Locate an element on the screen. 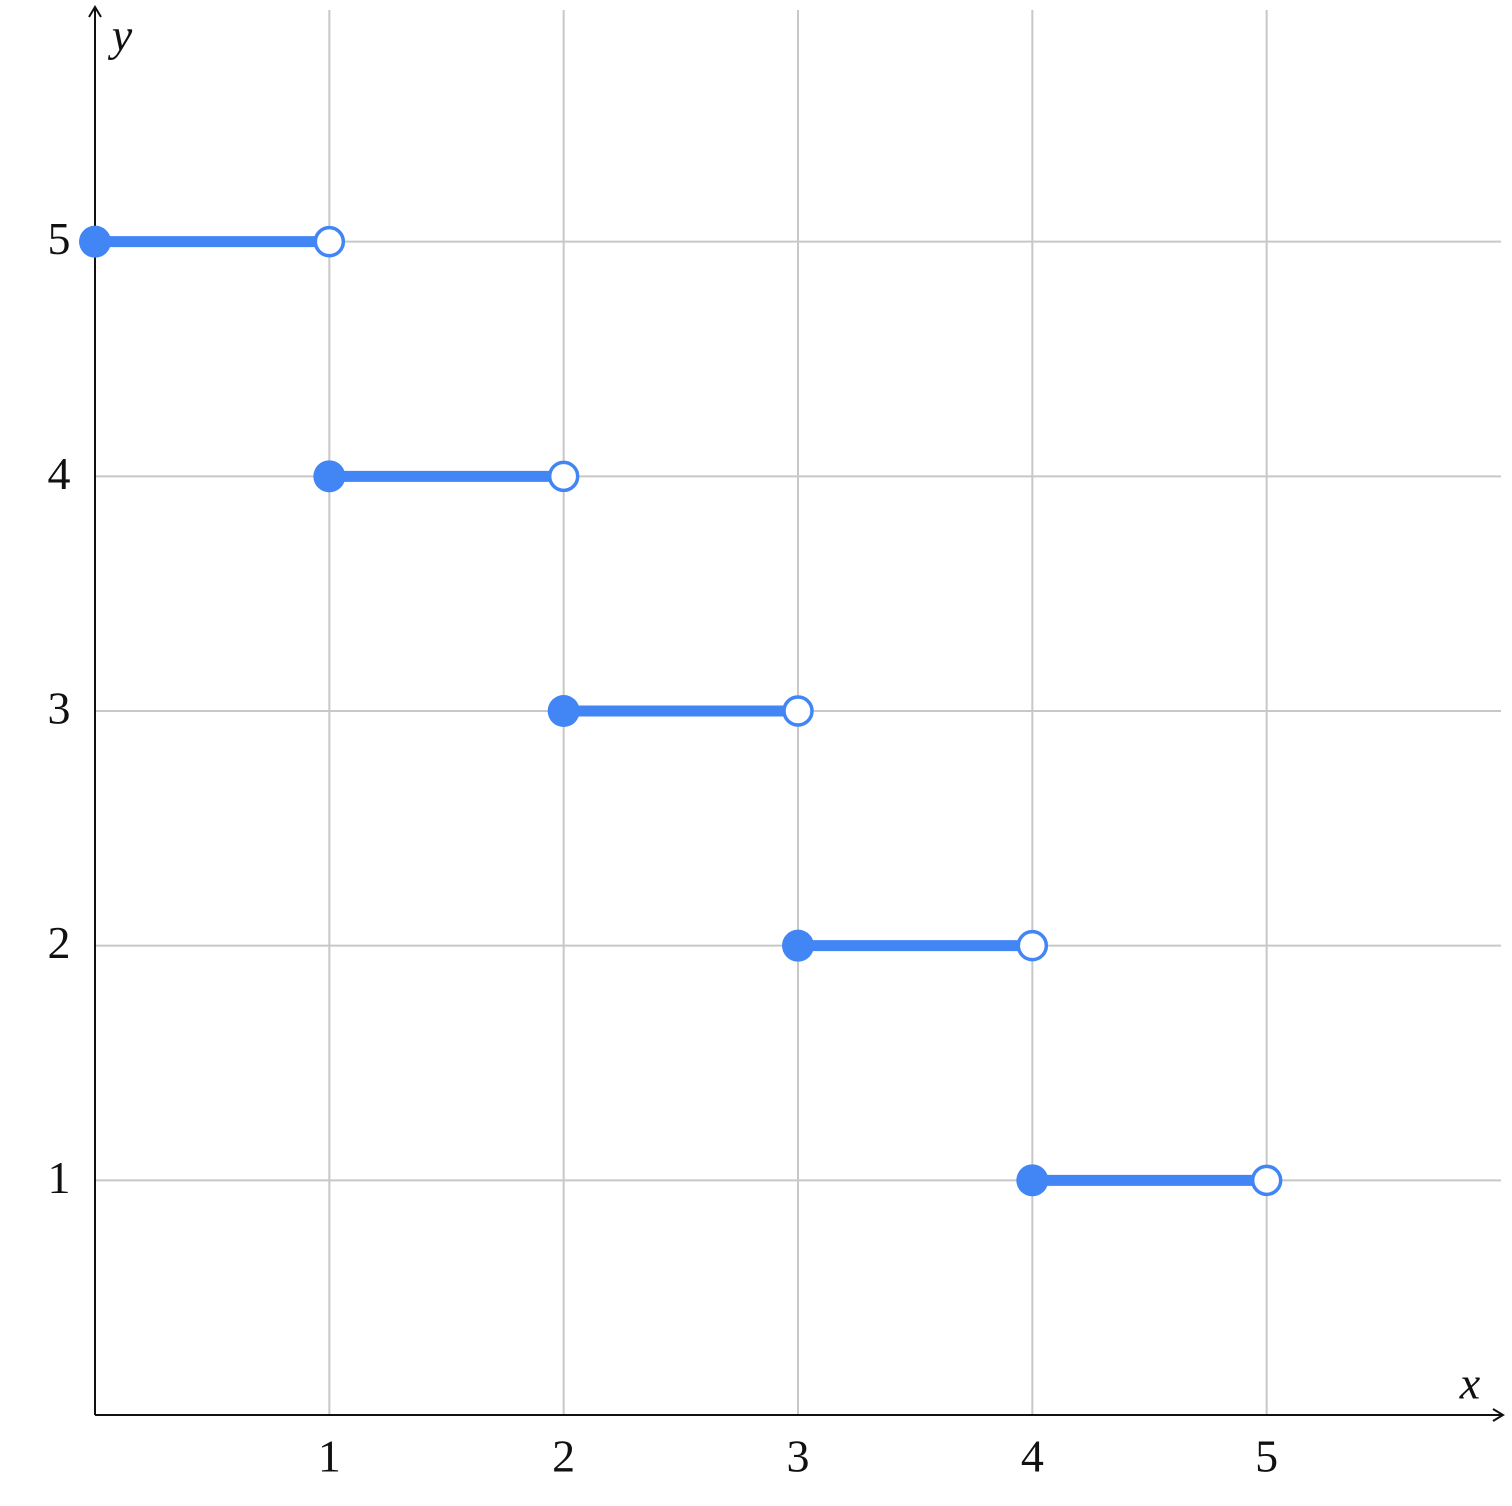 This screenshot has width=1512, height=1506. y-tick-label: 4 is located at coordinates (59, 473).